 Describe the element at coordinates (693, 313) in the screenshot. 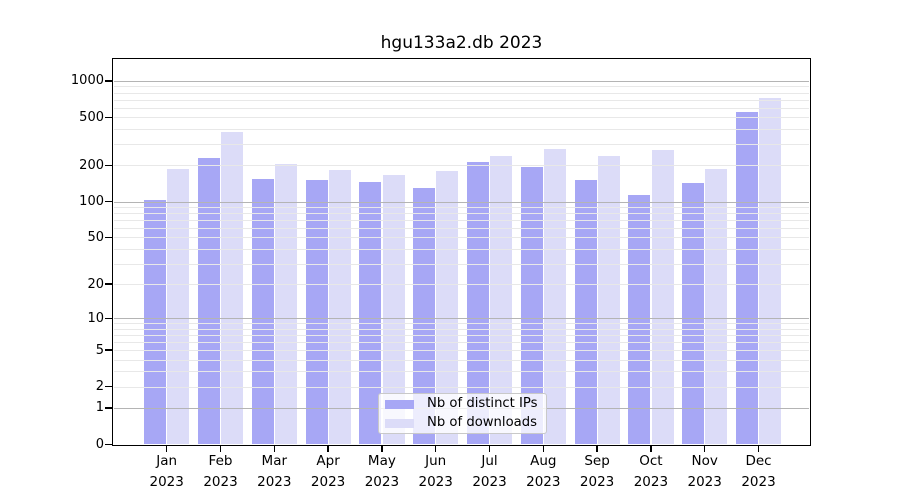

I see `bar-nov-distinct-ips` at that location.